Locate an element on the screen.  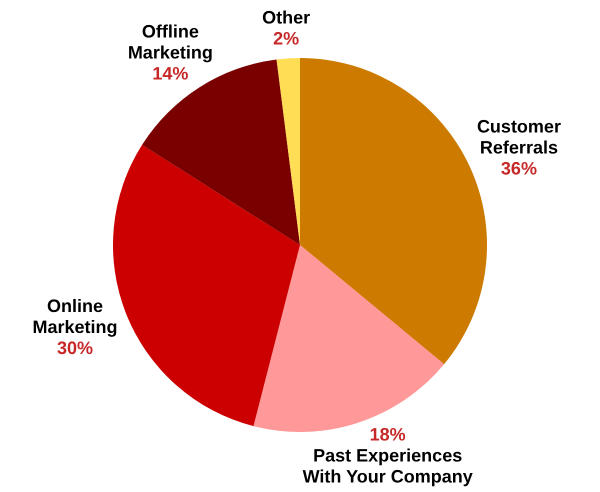
data-label: 14% is located at coordinates (170, 74).